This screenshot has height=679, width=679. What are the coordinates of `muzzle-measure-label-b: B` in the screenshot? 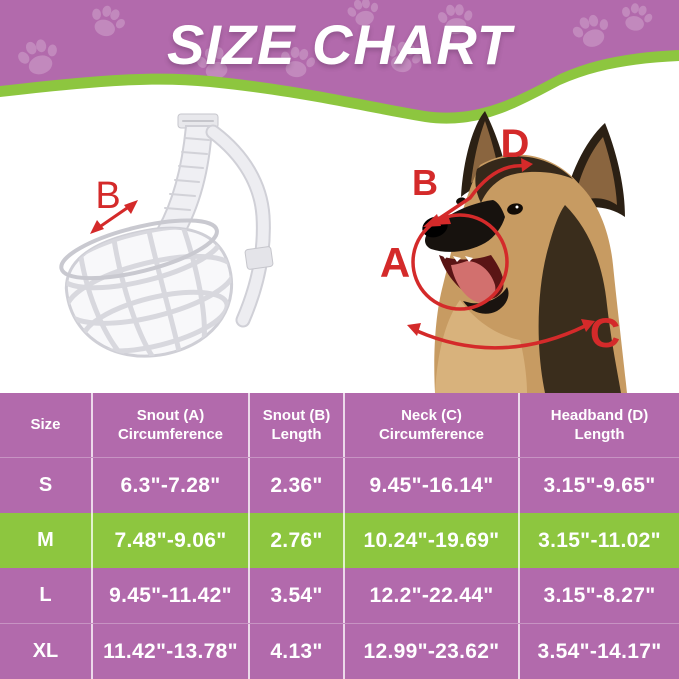 It's located at (107, 196).